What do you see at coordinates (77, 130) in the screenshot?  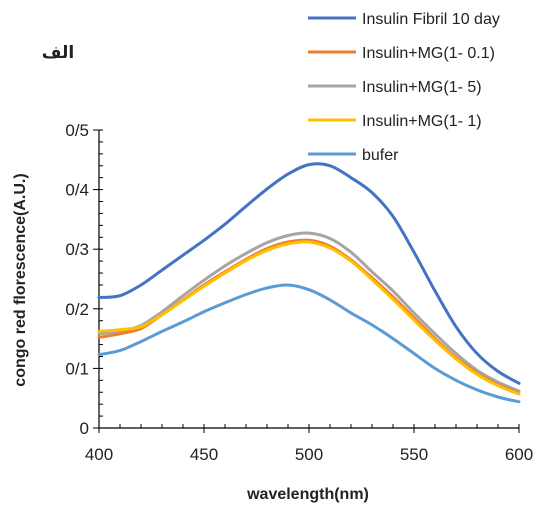 I see `y-tick-label: 0/5` at bounding box center [77, 130].